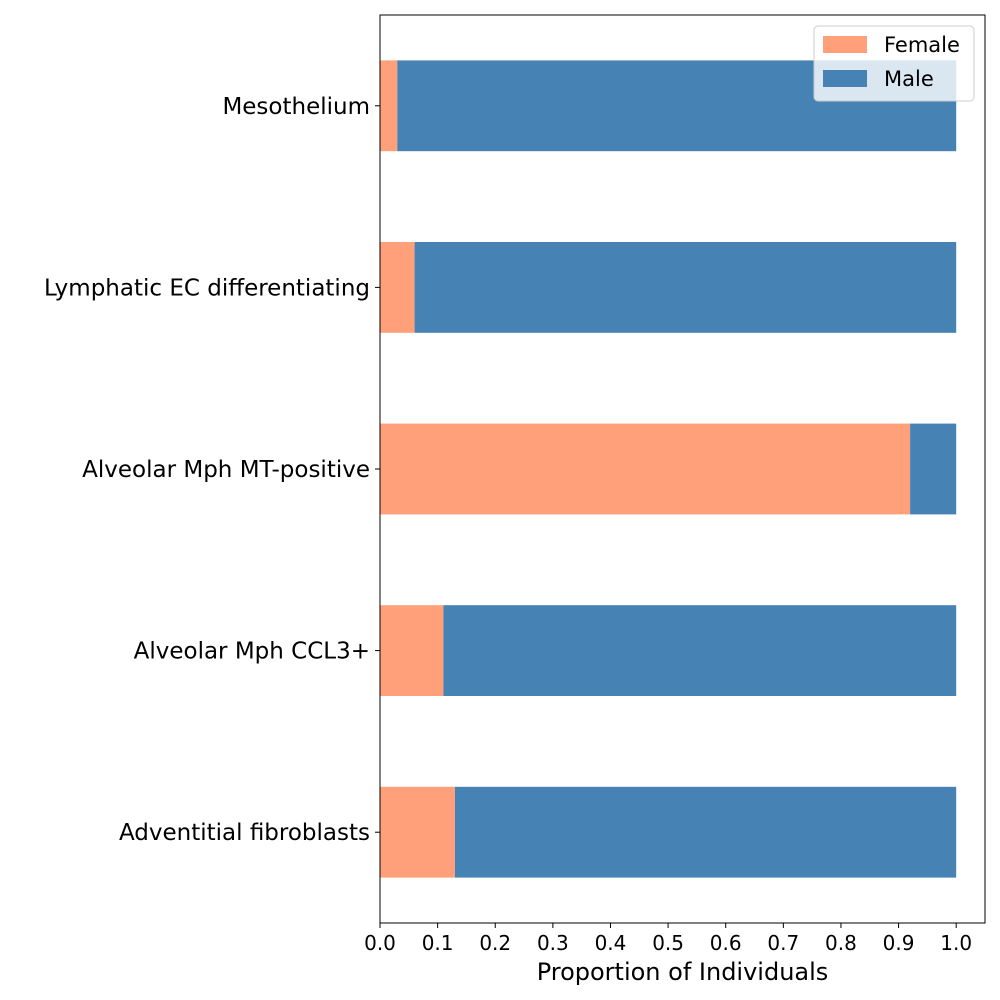 The height and width of the screenshot is (1000, 1000). I want to click on x-tick-label: 0.4, so click(611, 943).